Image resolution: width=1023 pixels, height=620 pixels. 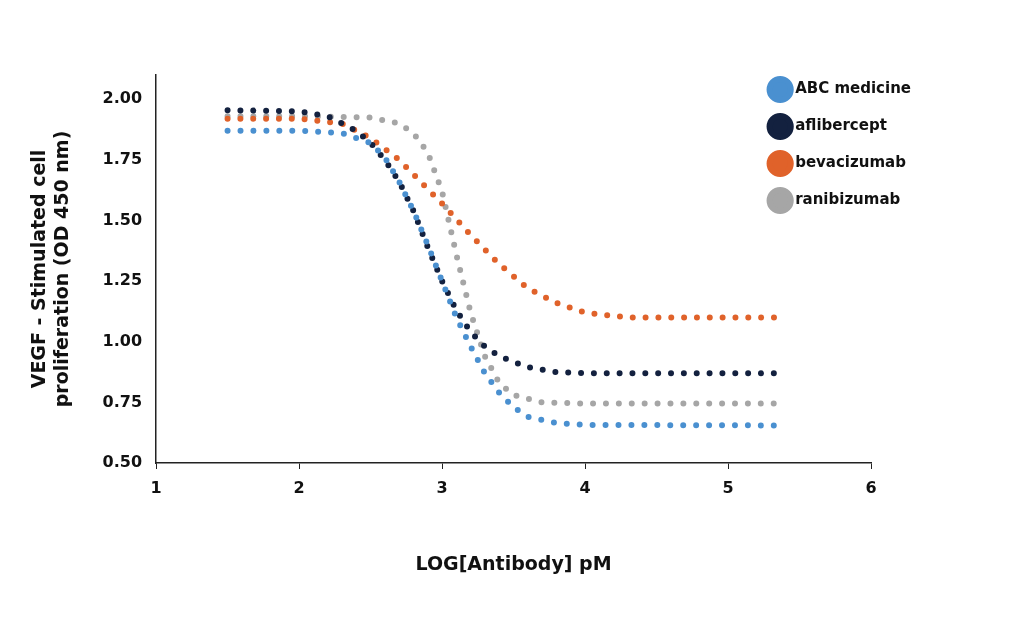 What do you see at coordinates (853, 88) in the screenshot?
I see `legend-label: ABC medicine` at bounding box center [853, 88].